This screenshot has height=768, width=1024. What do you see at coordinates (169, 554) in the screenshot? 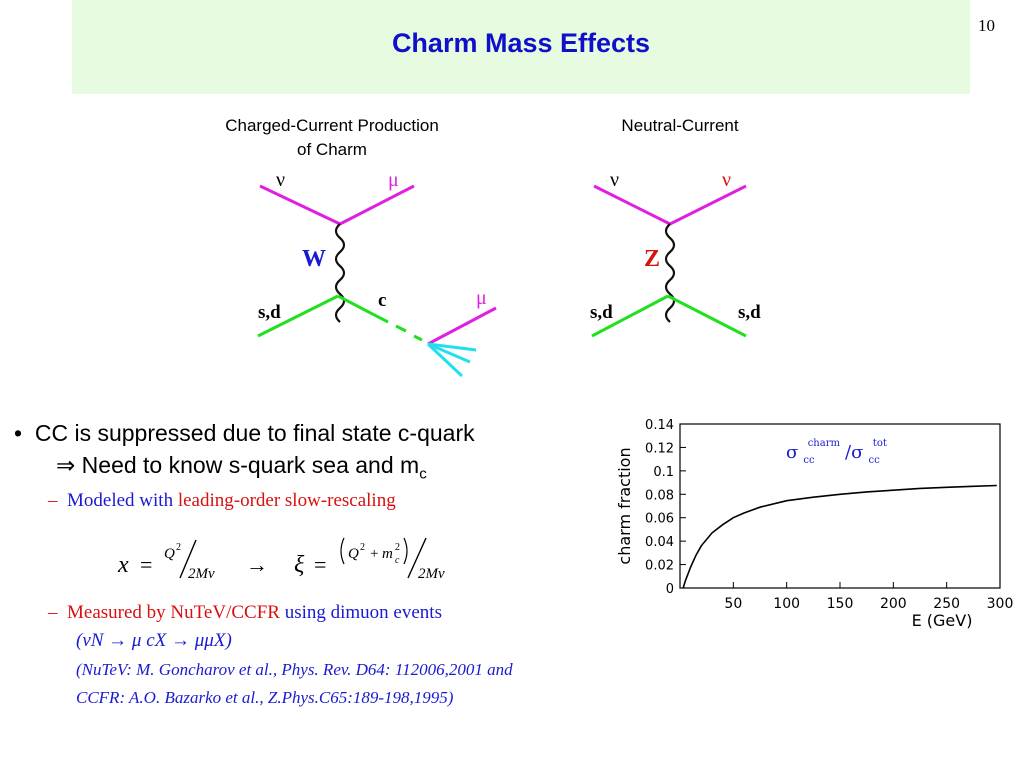
I see `eq-q: Q` at bounding box center [169, 554].